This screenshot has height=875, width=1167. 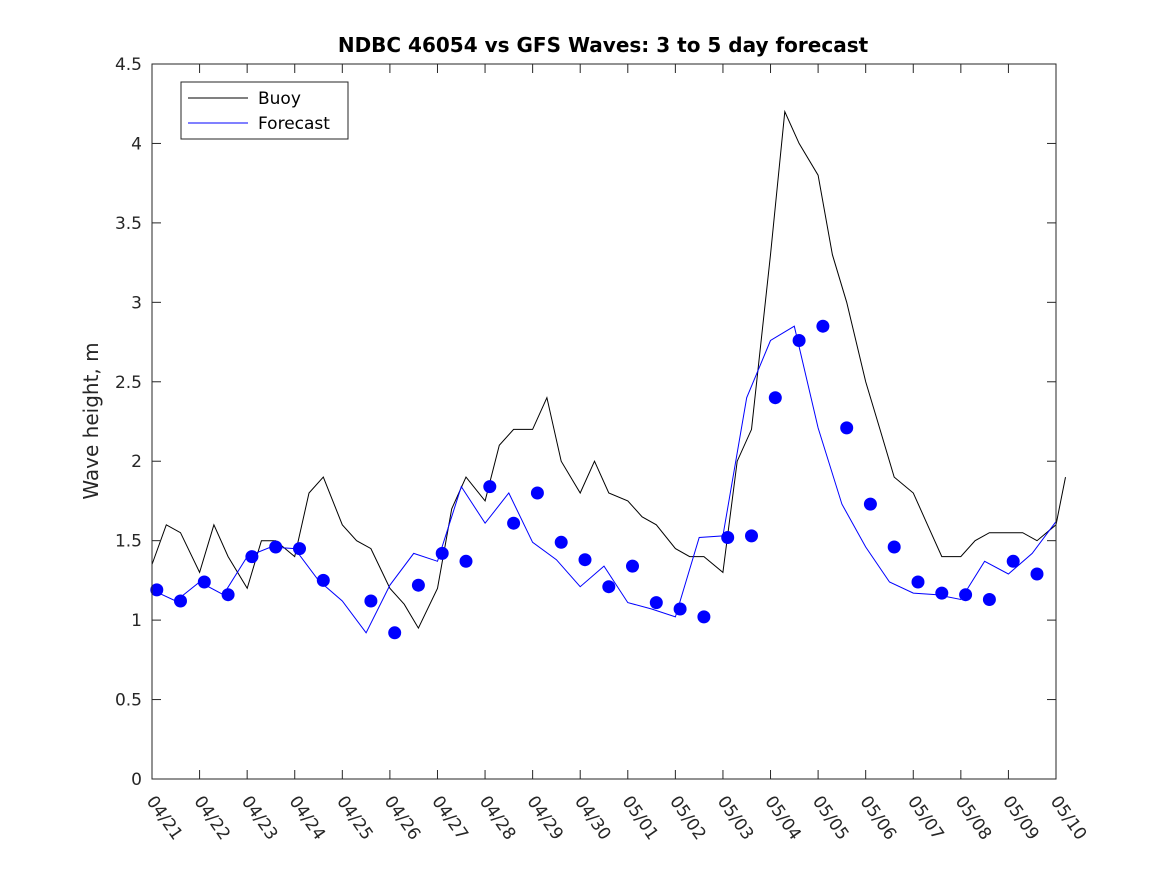 I want to click on x-tick-label: 05/08, so click(x=973, y=818).